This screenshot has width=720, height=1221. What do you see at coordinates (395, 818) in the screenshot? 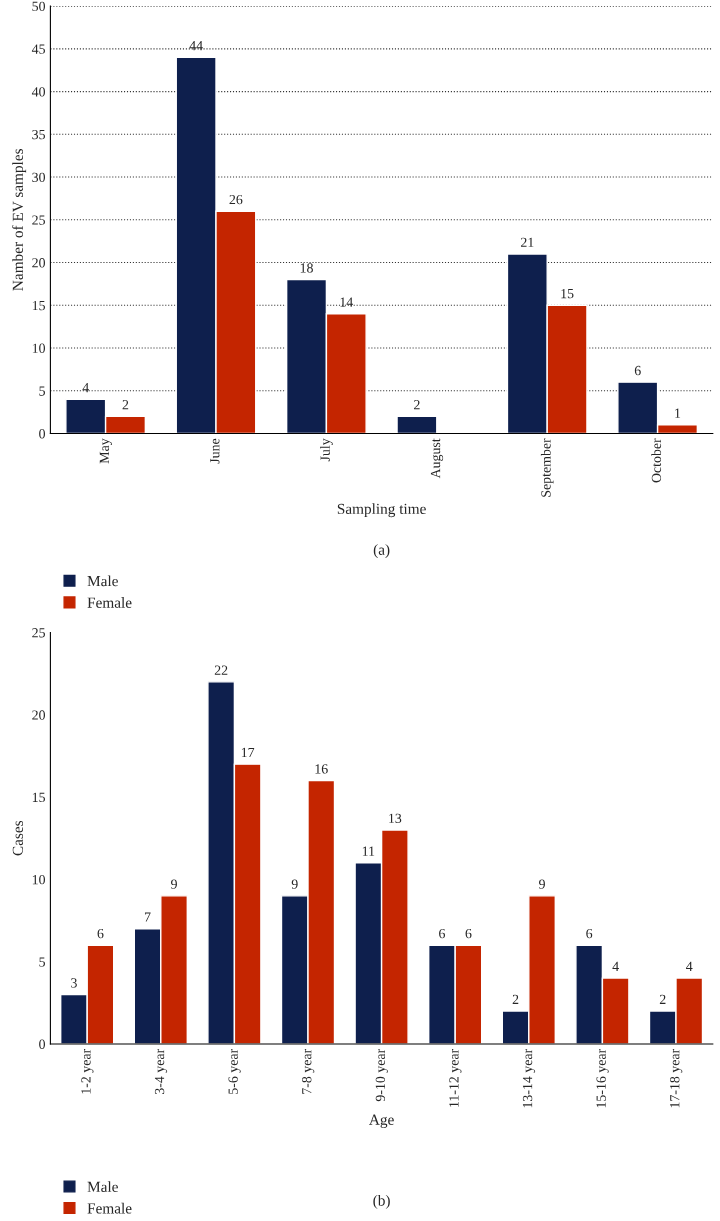
I see `data-label: 13` at bounding box center [395, 818].